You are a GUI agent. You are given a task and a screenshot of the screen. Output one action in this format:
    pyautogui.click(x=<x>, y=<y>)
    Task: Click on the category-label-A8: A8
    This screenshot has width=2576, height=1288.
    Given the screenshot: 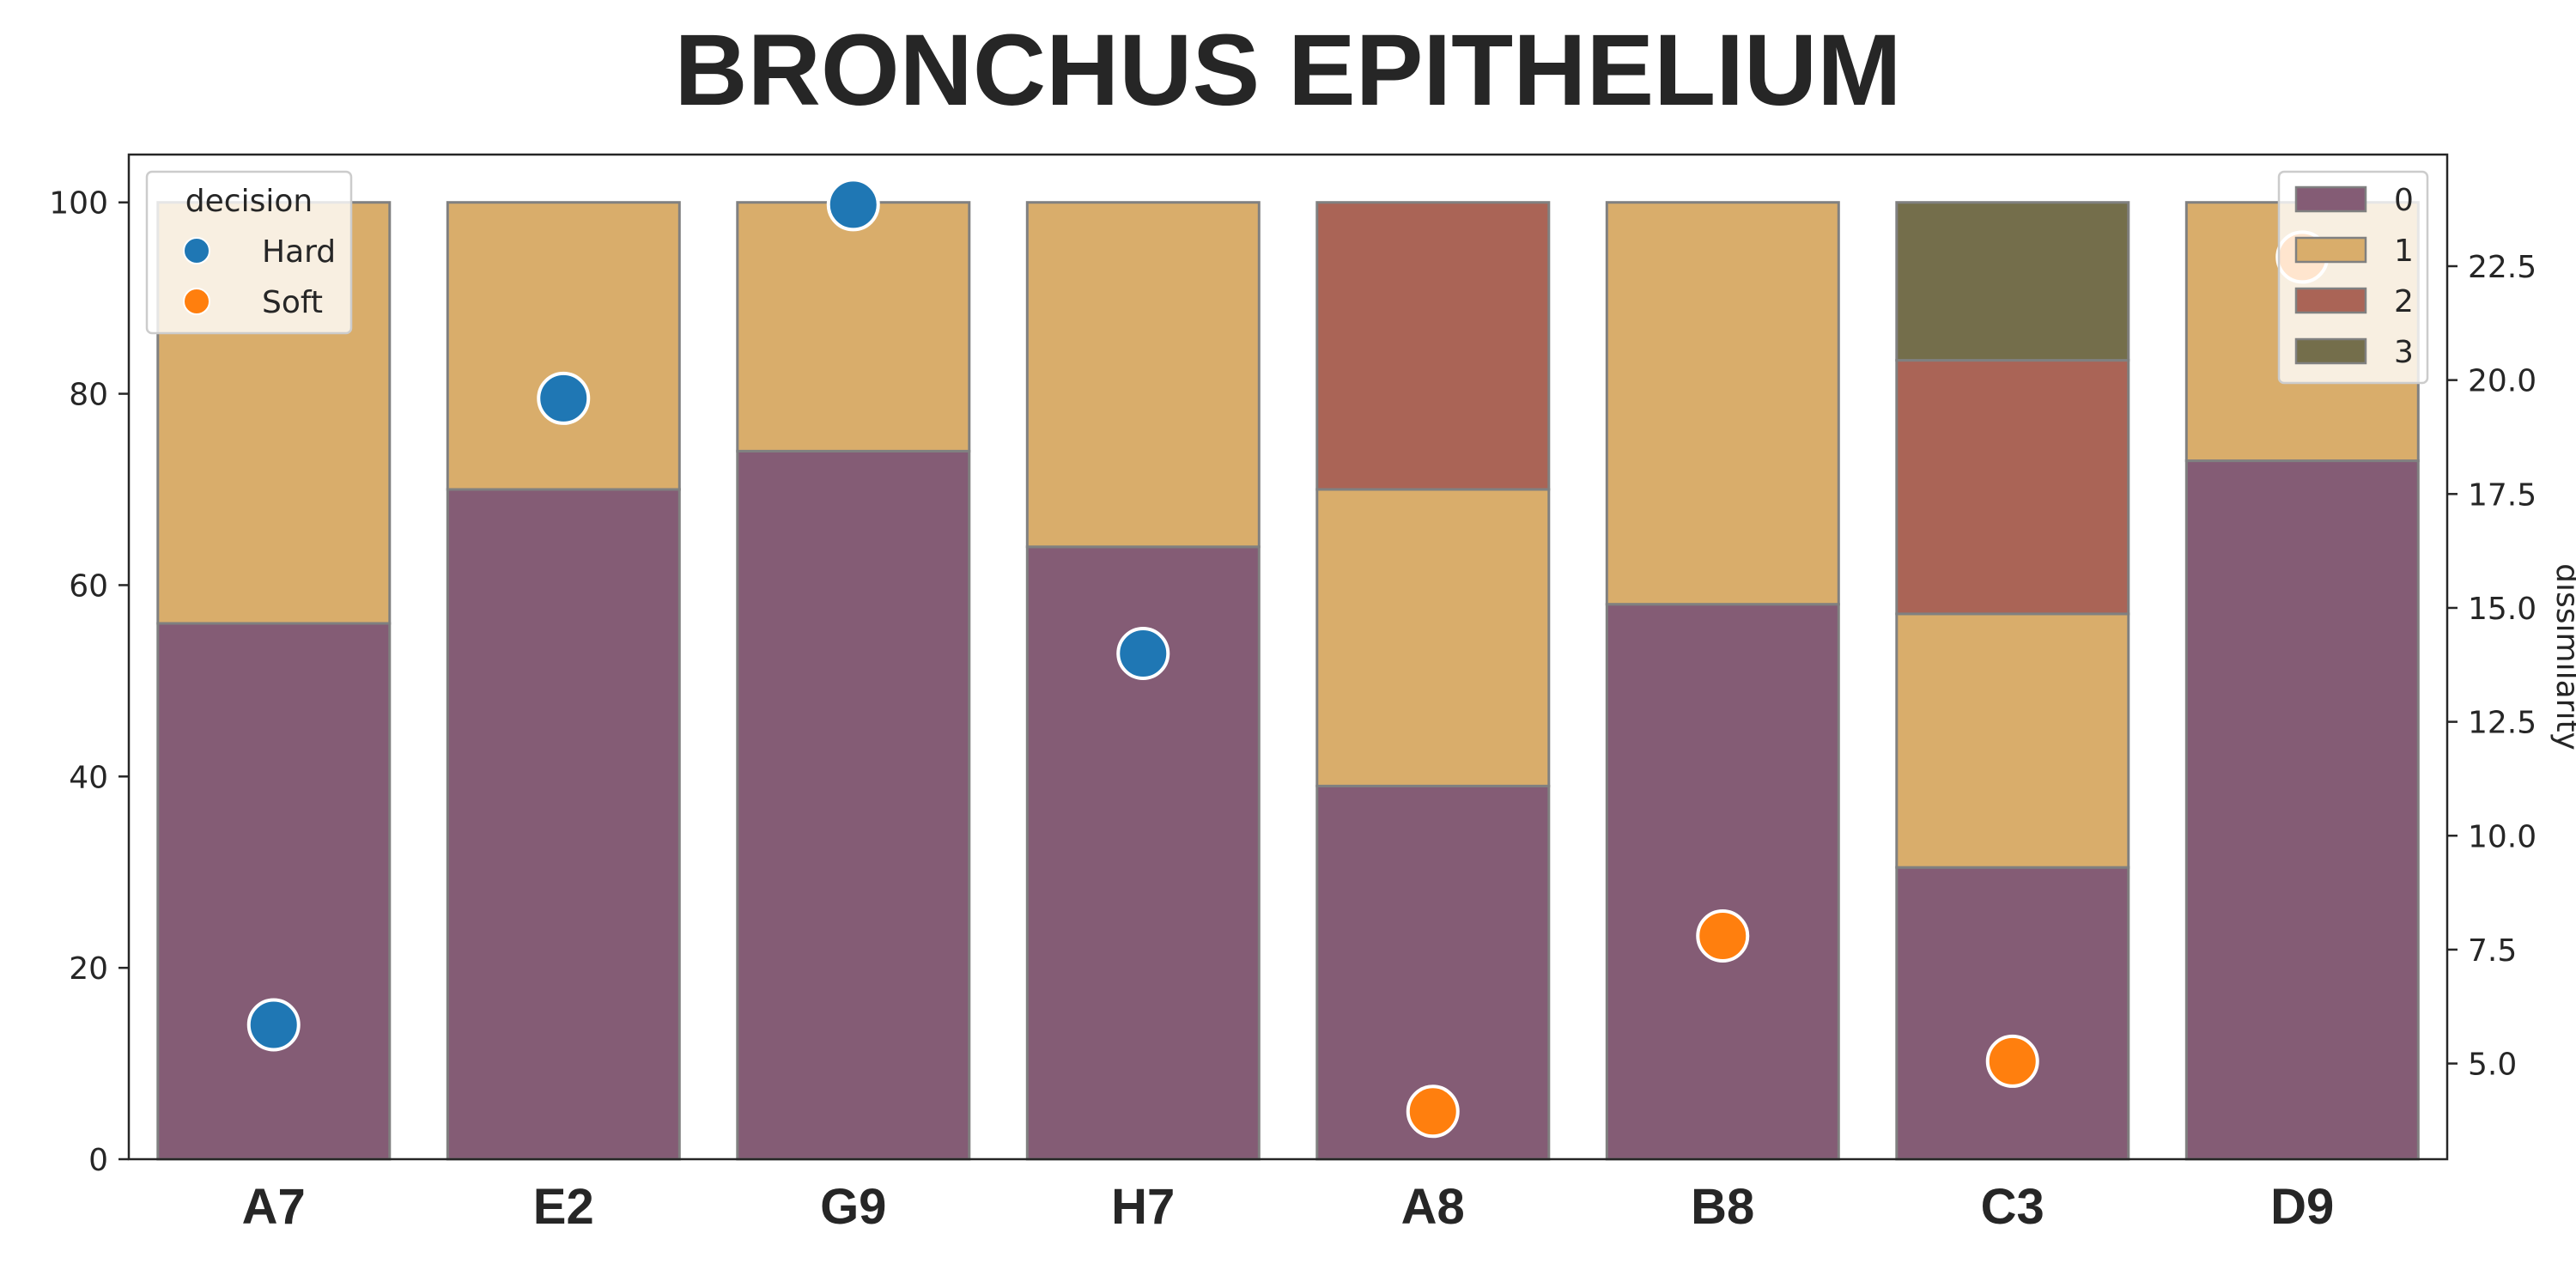 What is the action you would take?
    pyautogui.click(x=1433, y=1207)
    